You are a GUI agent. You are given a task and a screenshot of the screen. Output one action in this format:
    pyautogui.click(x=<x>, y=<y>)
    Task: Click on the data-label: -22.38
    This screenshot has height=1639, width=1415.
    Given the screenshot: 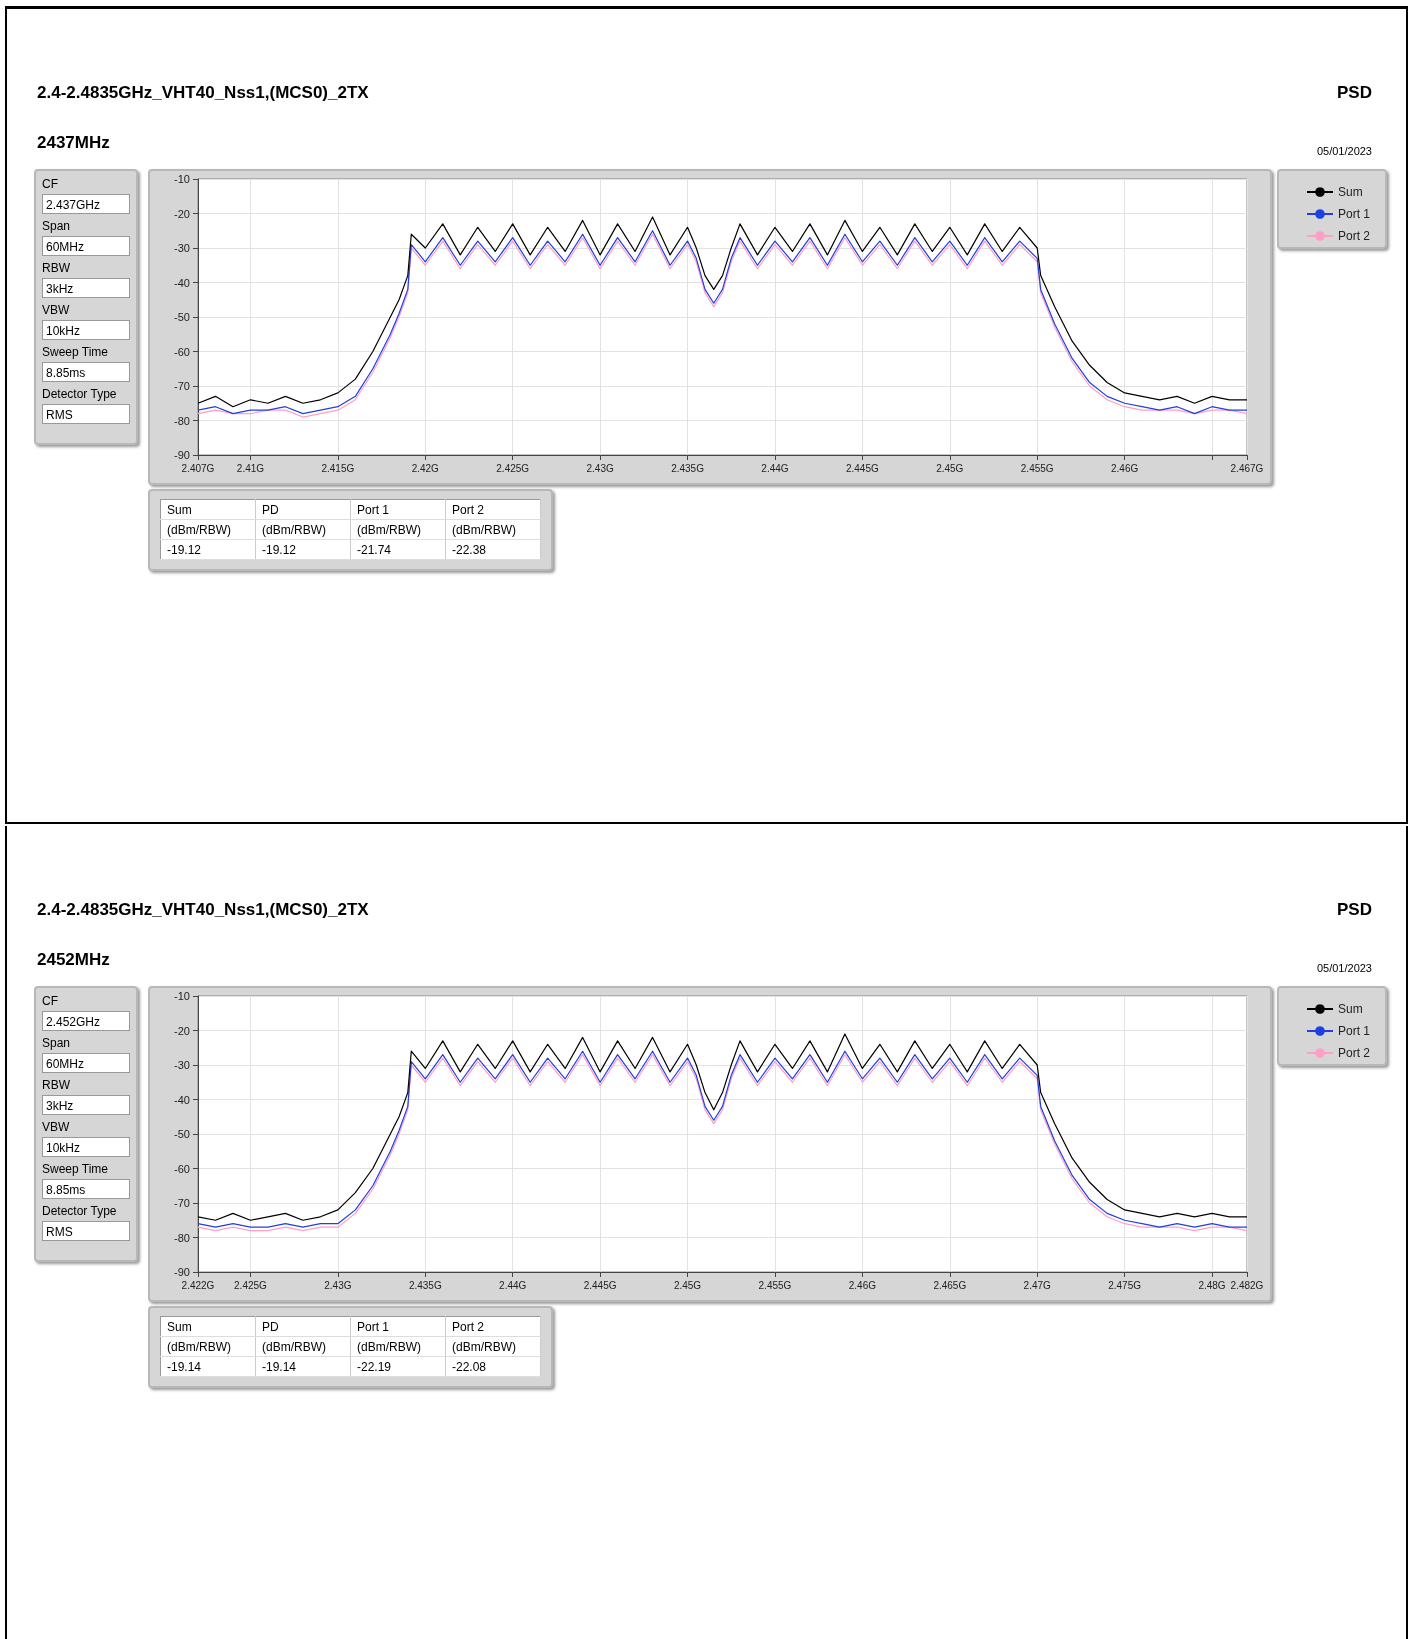 What is the action you would take?
    pyautogui.click(x=493, y=549)
    